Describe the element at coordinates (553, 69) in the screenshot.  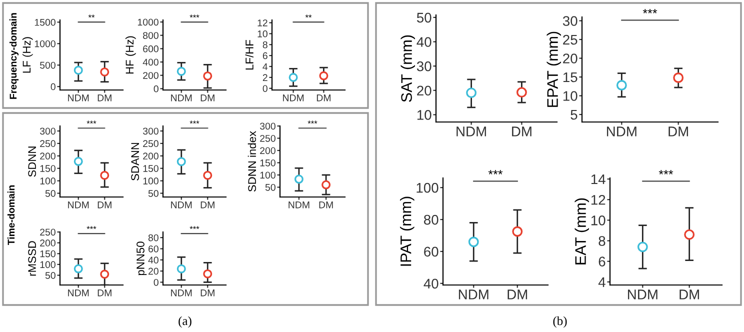
I see `y-axis-title: EPAT (mm)` at that location.